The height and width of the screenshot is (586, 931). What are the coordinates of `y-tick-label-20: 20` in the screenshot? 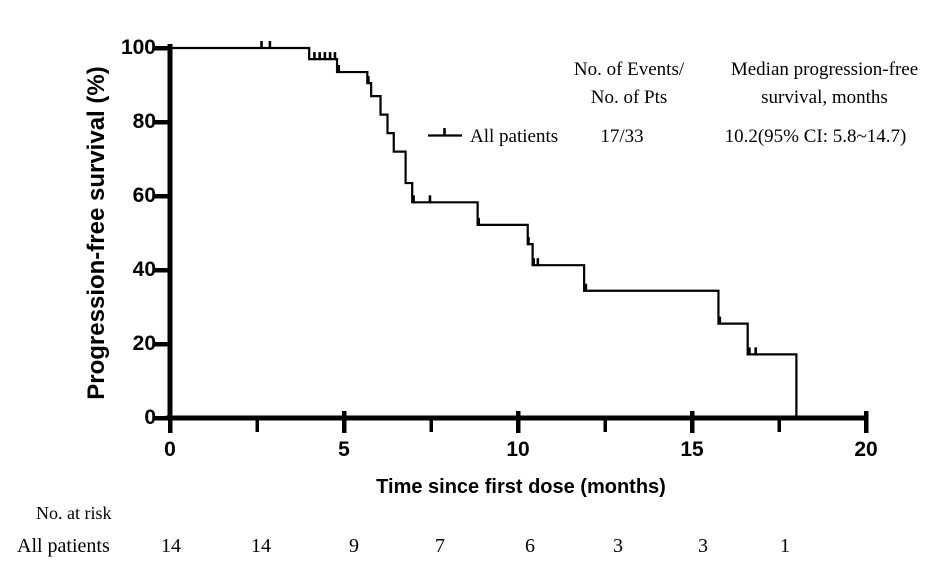 It's located at (144, 343).